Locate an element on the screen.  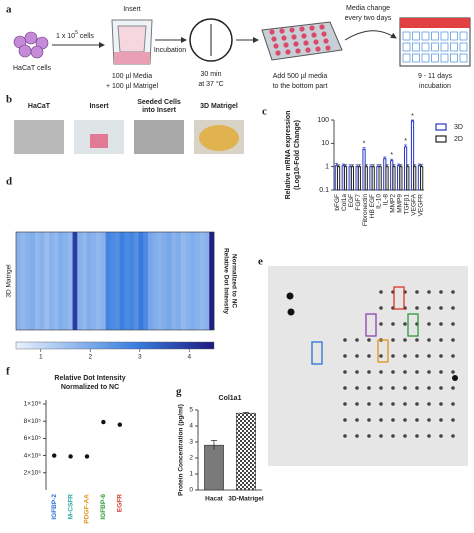
x-tick-label: EGFR is located at coordinates (120, 503).